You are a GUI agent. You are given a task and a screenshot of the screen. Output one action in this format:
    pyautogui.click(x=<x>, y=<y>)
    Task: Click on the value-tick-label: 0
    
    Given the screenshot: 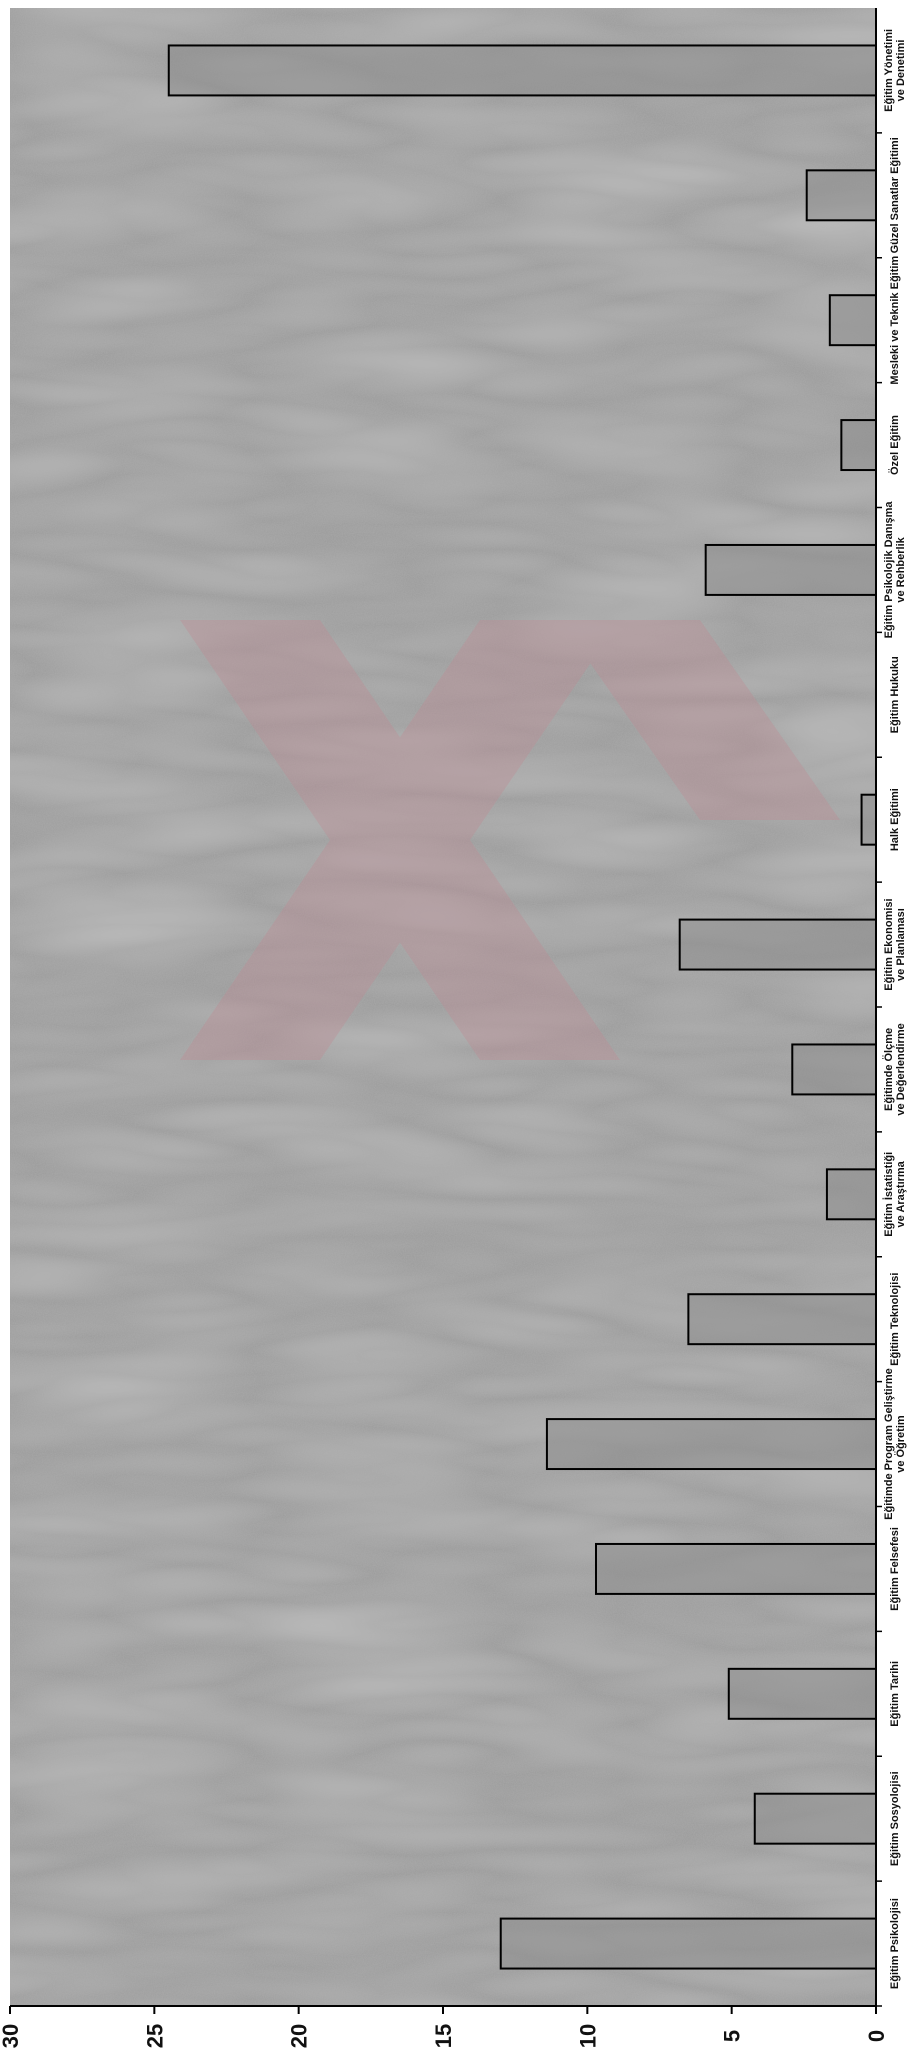 What is the action you would take?
    pyautogui.click(x=876, y=2036)
    